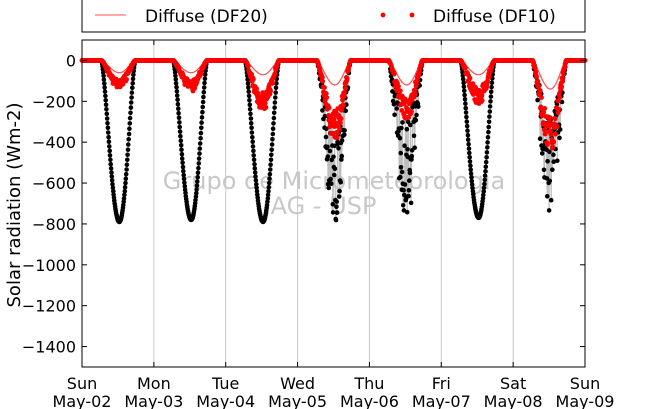 The image size is (650, 409). Describe the element at coordinates (369, 400) in the screenshot. I see `x-tick-label-date: May-06` at that location.